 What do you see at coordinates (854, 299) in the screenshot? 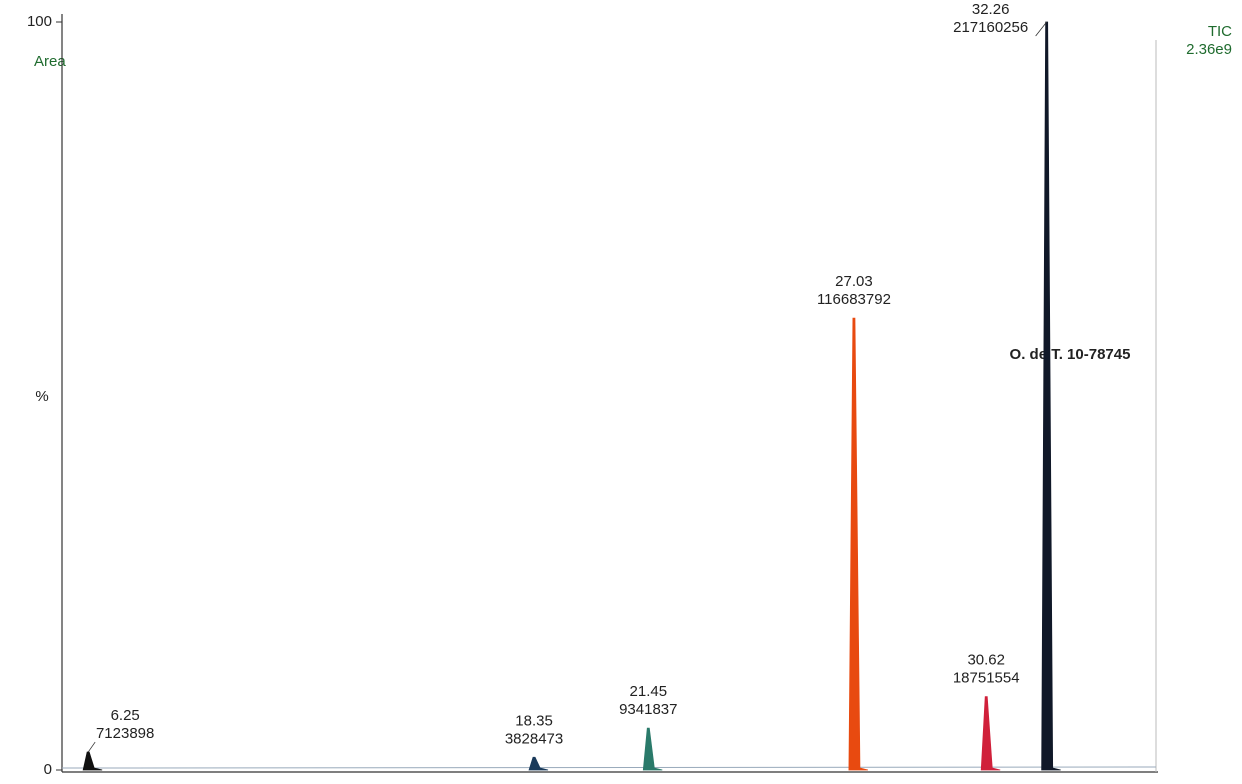
I see `peak-area-label: 116683792` at bounding box center [854, 299].